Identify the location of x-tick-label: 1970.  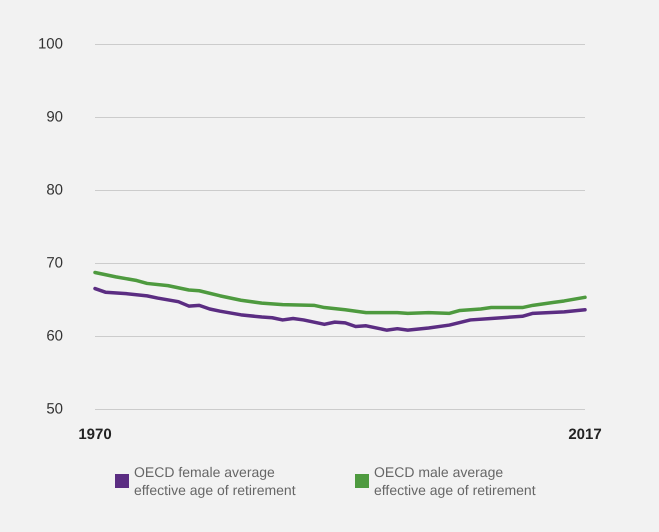
(95, 434).